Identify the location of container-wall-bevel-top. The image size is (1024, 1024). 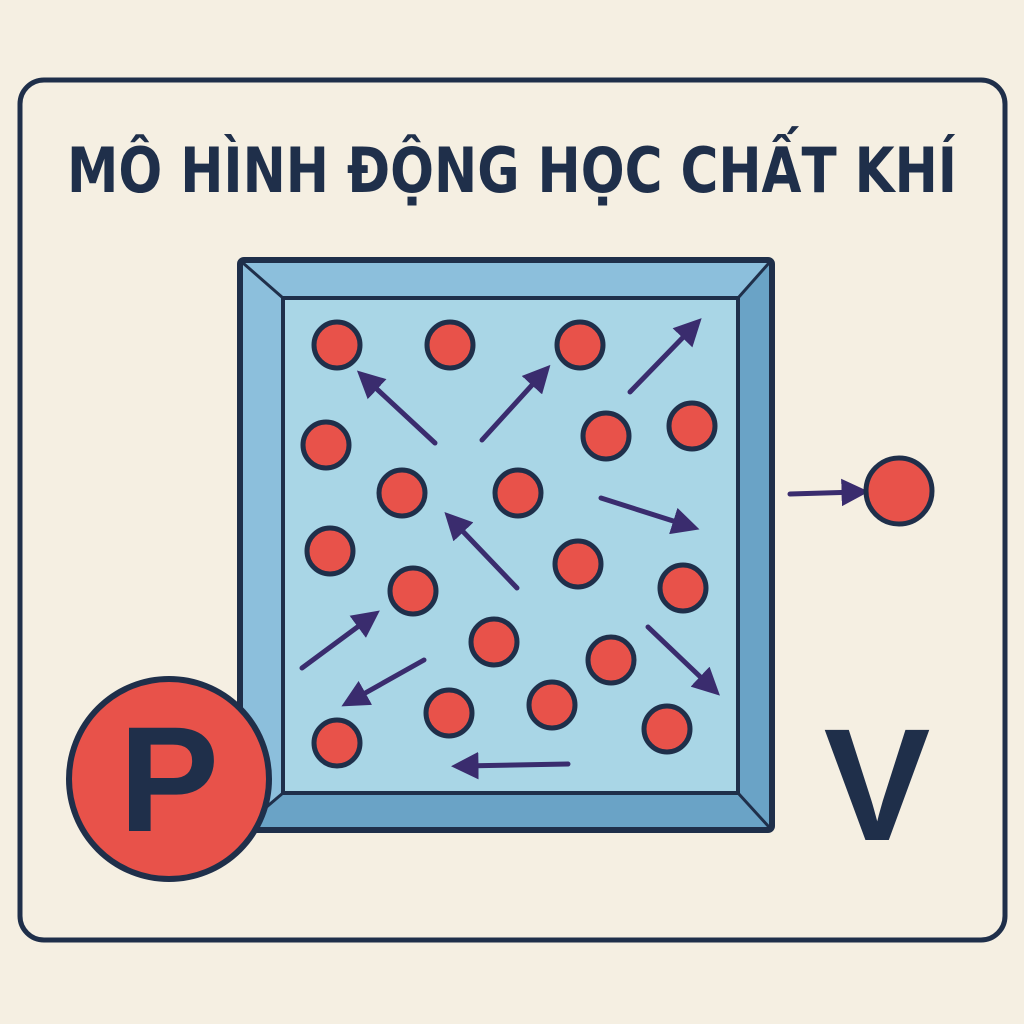
(506, 280).